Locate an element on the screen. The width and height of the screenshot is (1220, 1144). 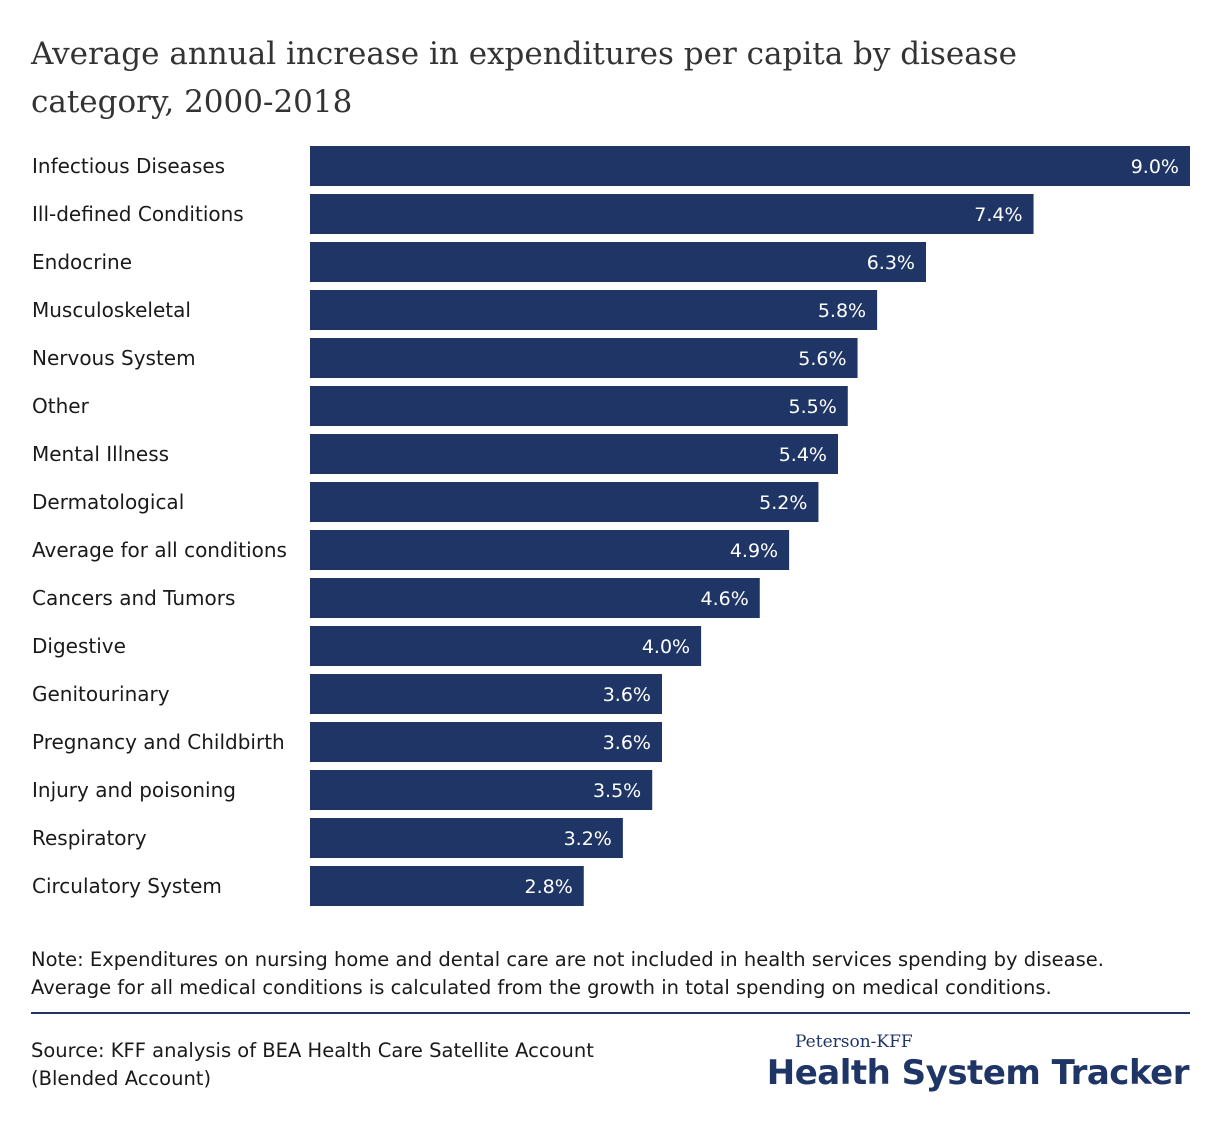
bar-value-label: 5.5% is located at coordinates (812, 407).